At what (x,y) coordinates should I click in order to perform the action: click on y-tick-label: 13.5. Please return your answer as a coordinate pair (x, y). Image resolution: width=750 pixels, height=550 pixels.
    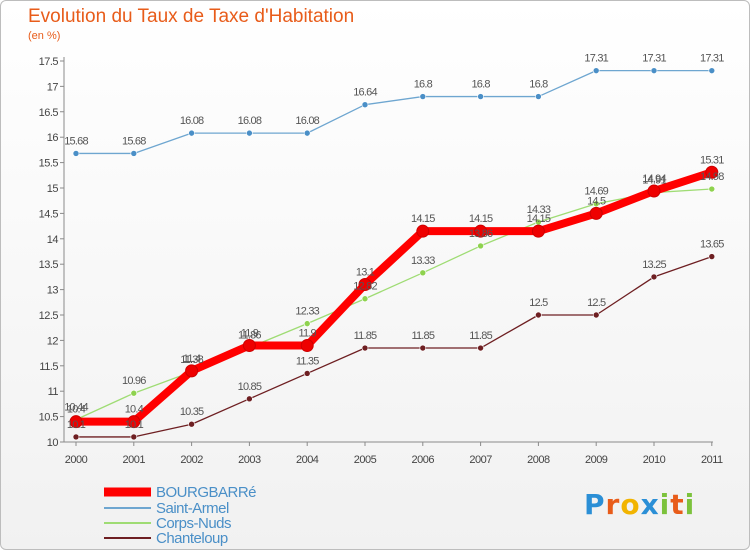
    Looking at the image, I should click on (49, 265).